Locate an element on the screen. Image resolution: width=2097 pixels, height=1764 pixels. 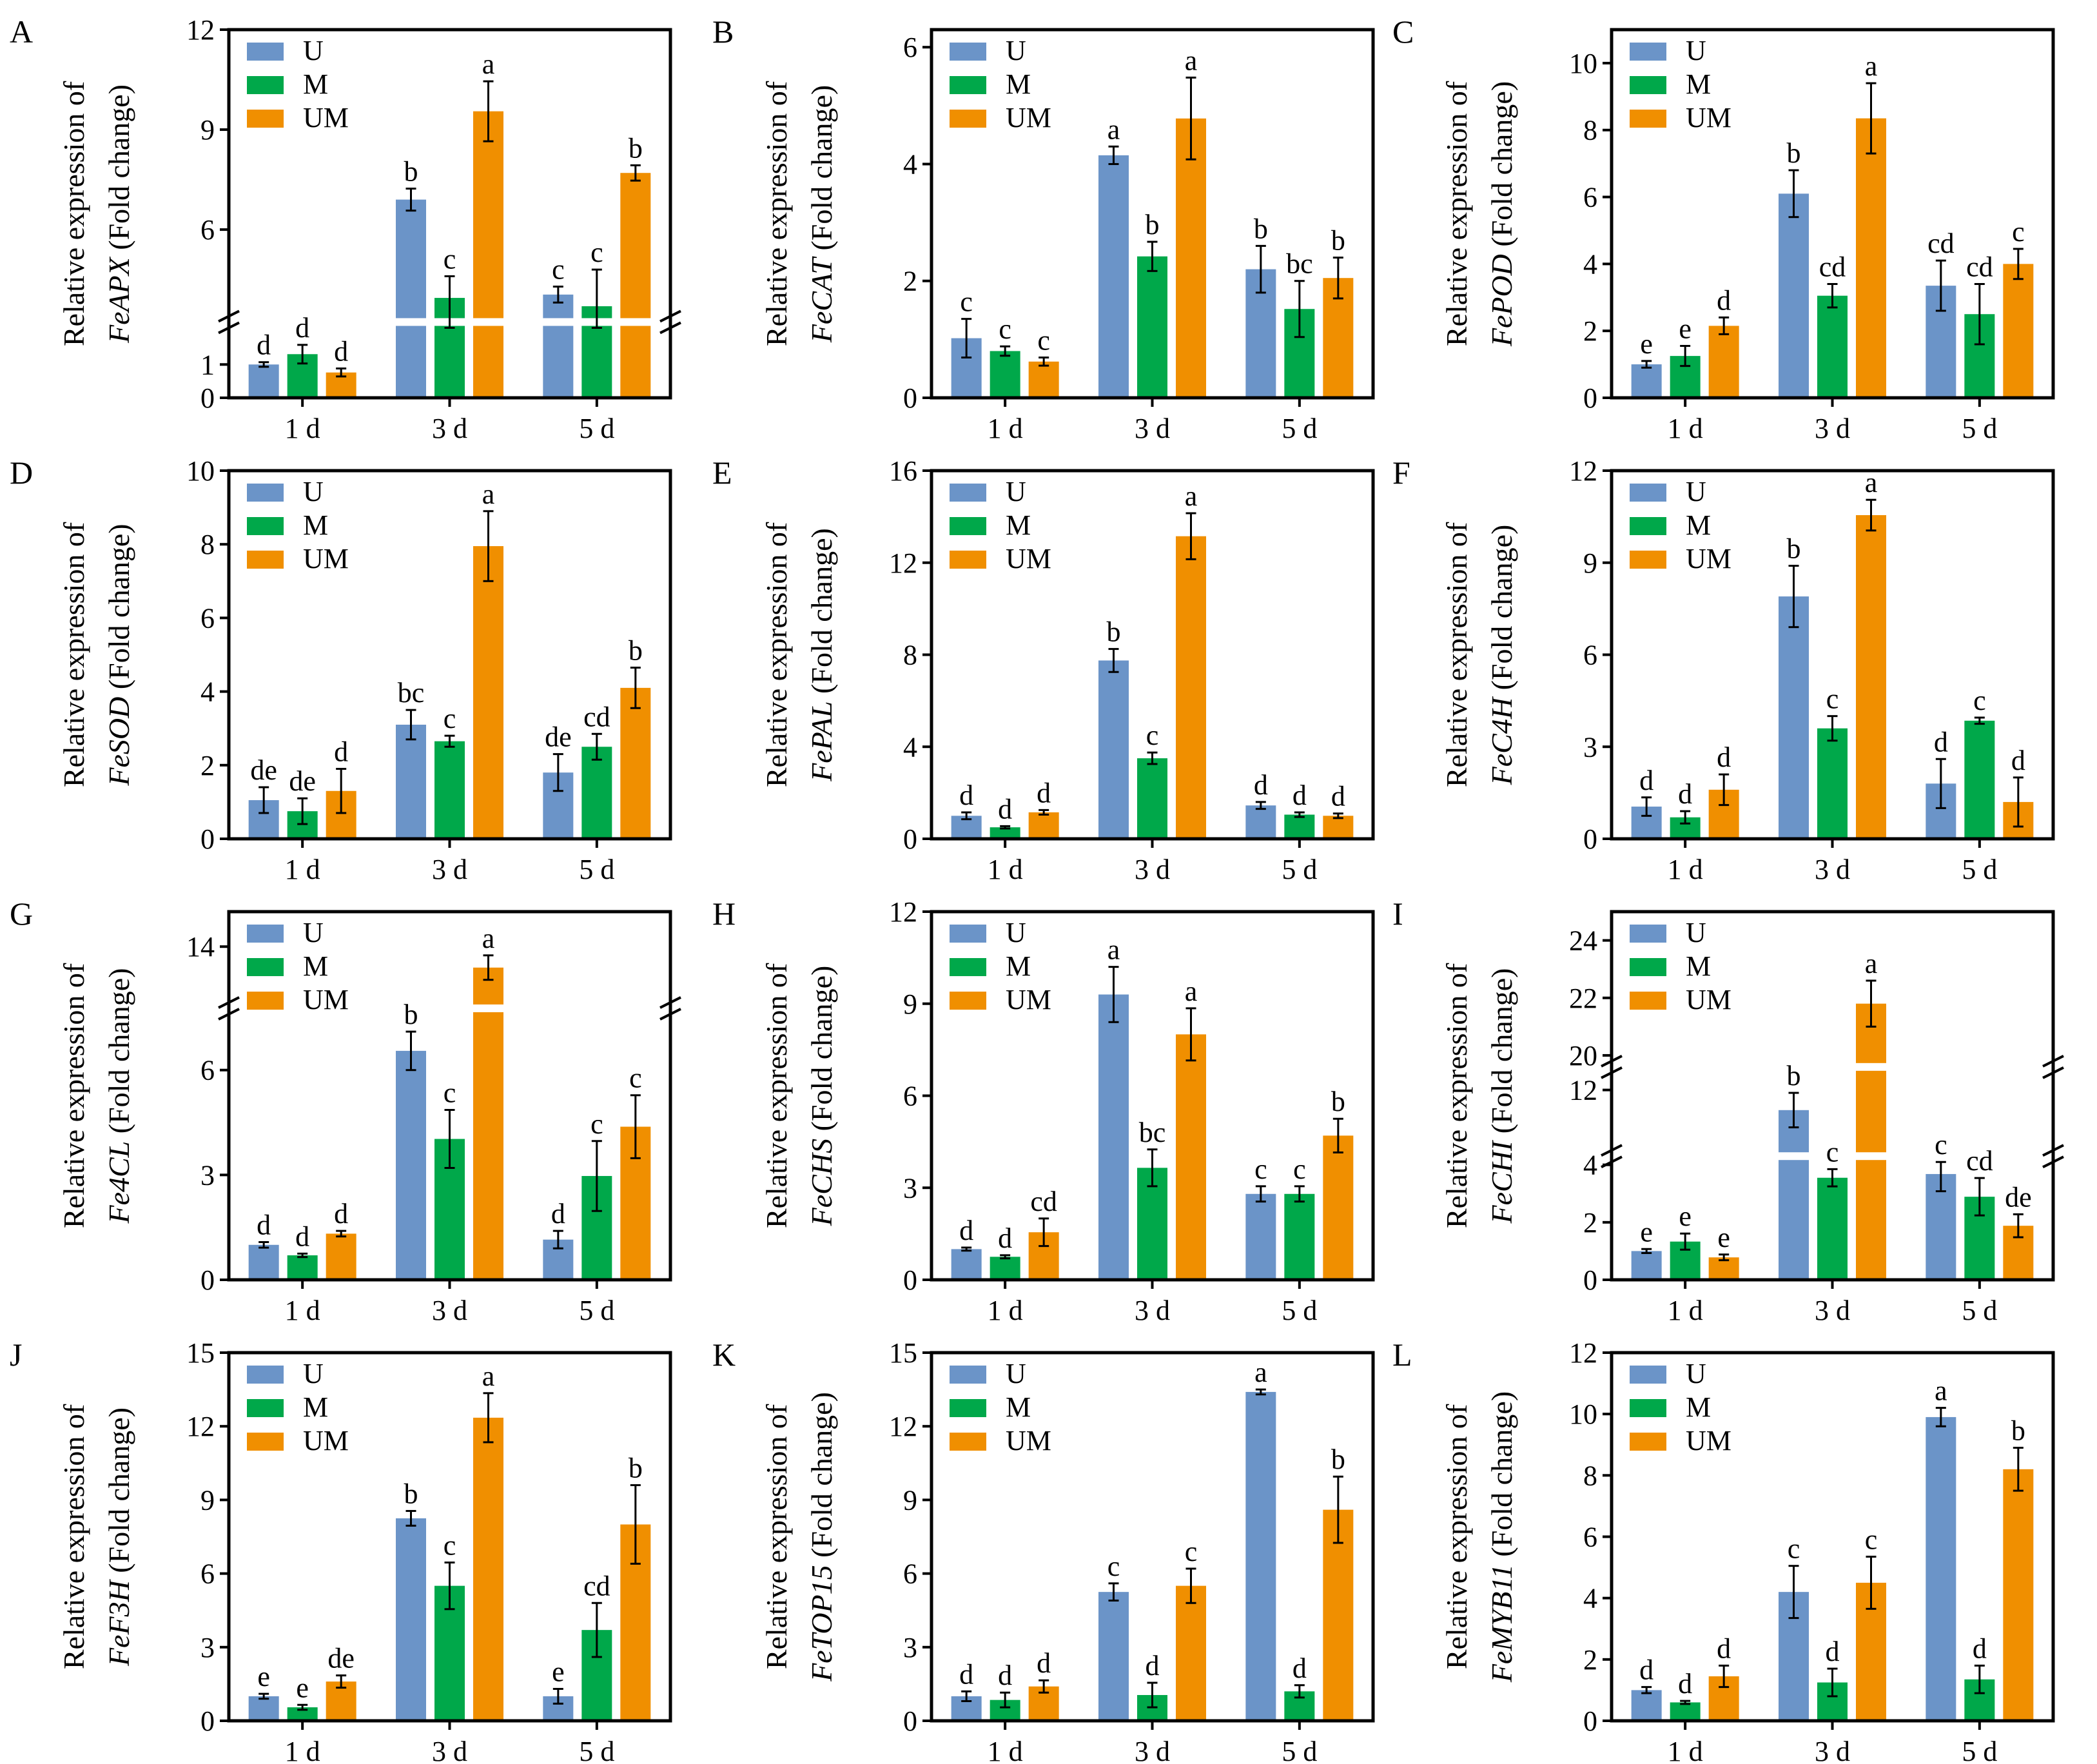
gene-name: FeF3H is located at coordinates (118, 1622).